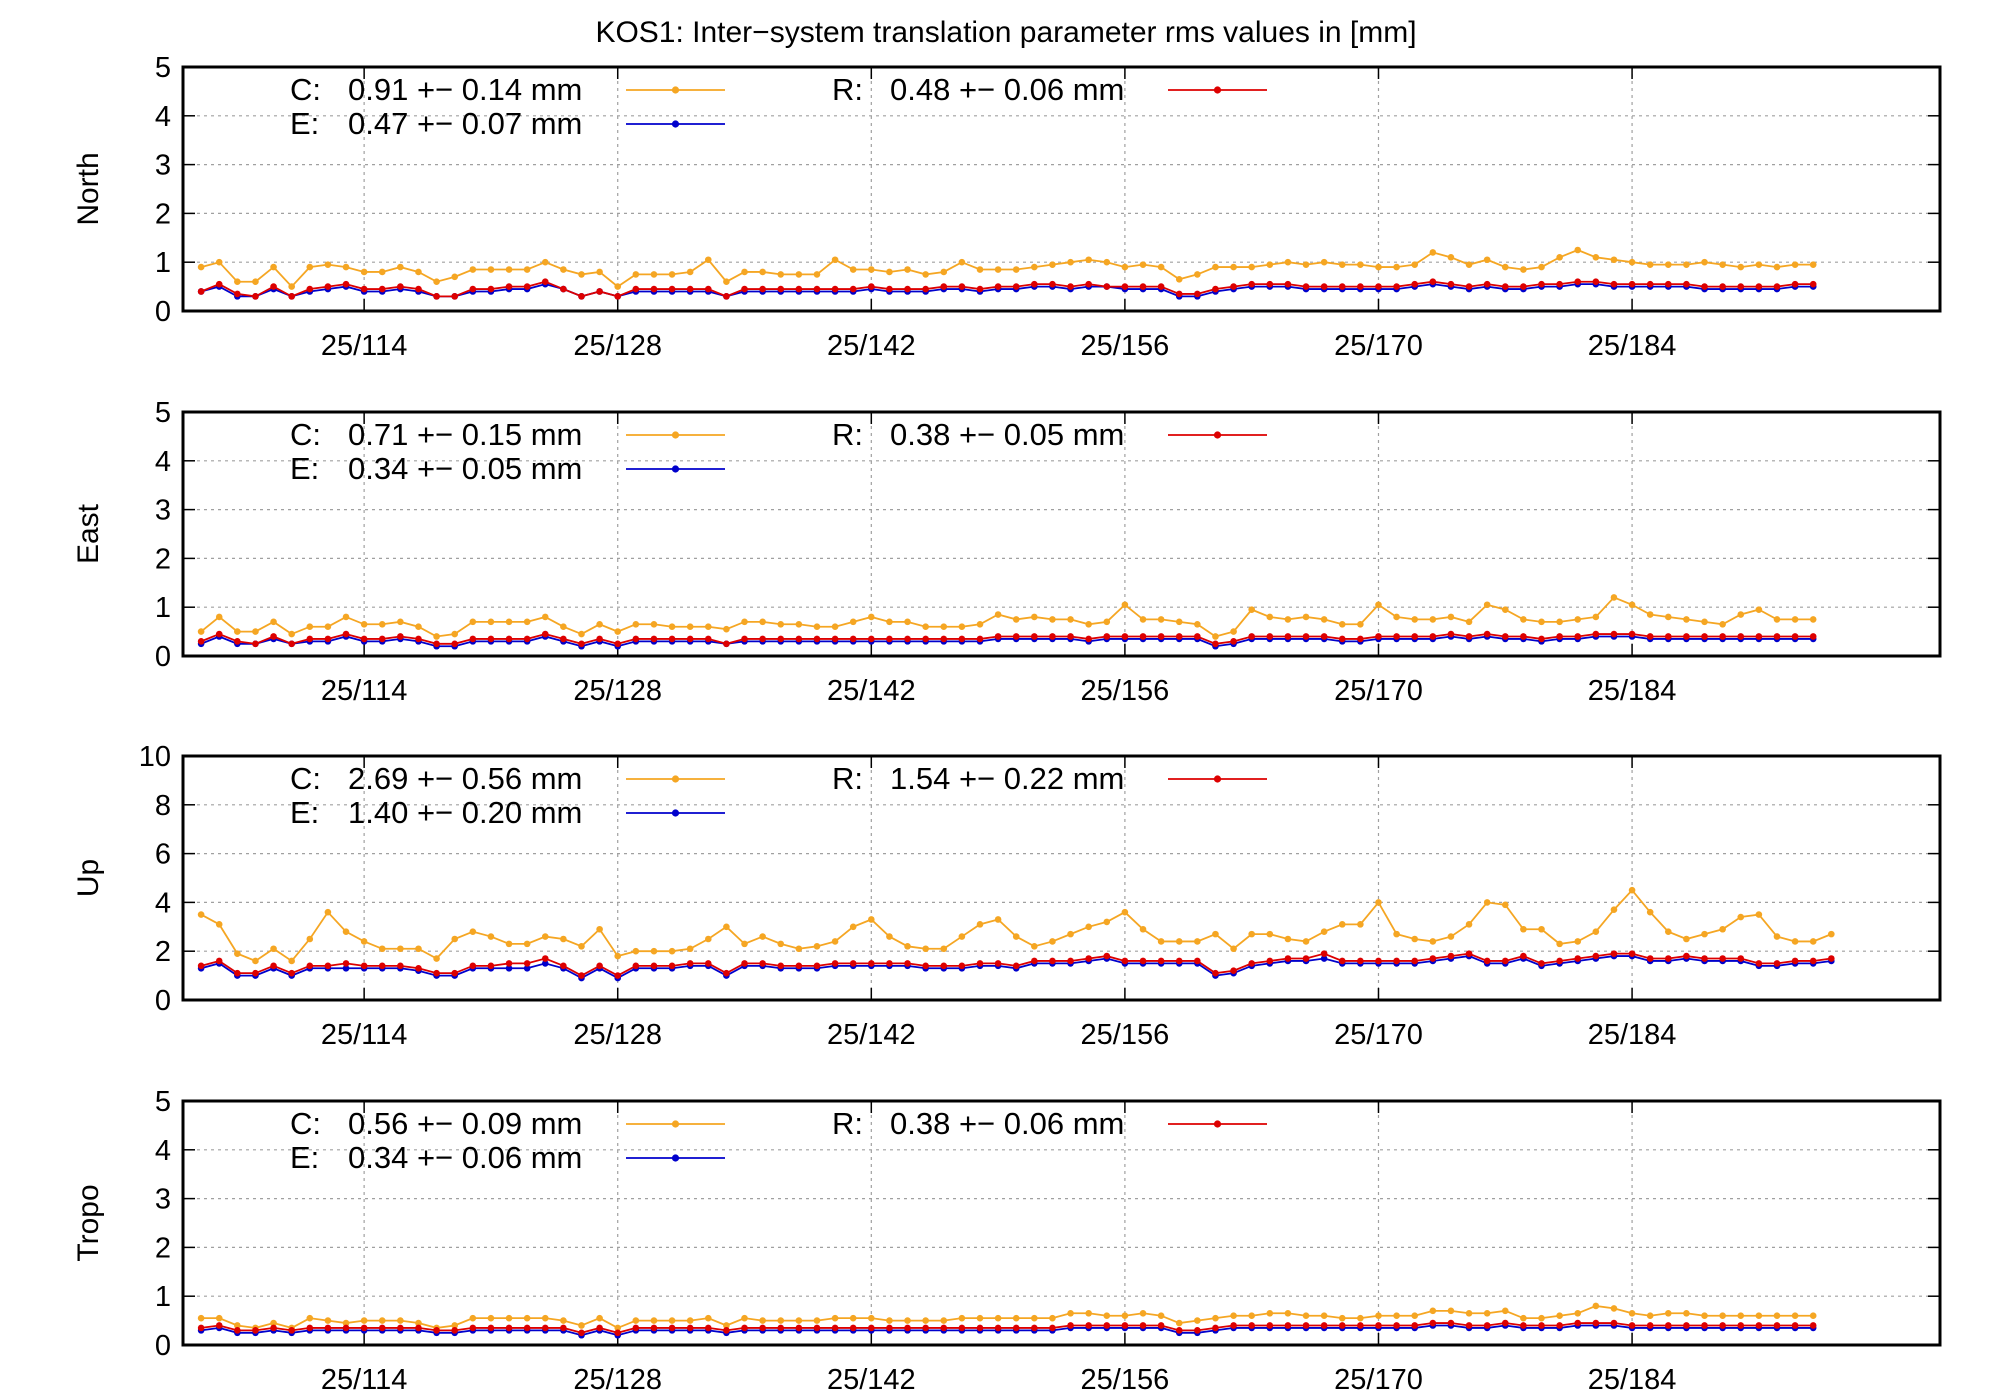 This screenshot has height=1400, width=2000. I want to click on legend-entry: 0.47 +− 0.07 mm, so click(465, 123).